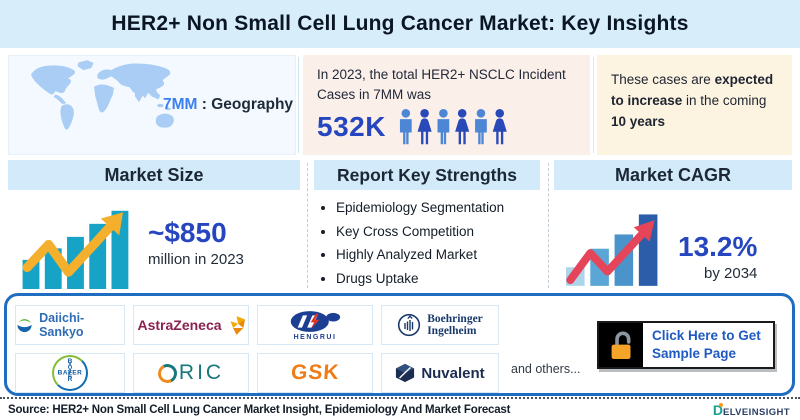  What do you see at coordinates (438, 278) in the screenshot?
I see `report-strength-item: Drugs Uptake` at bounding box center [438, 278].